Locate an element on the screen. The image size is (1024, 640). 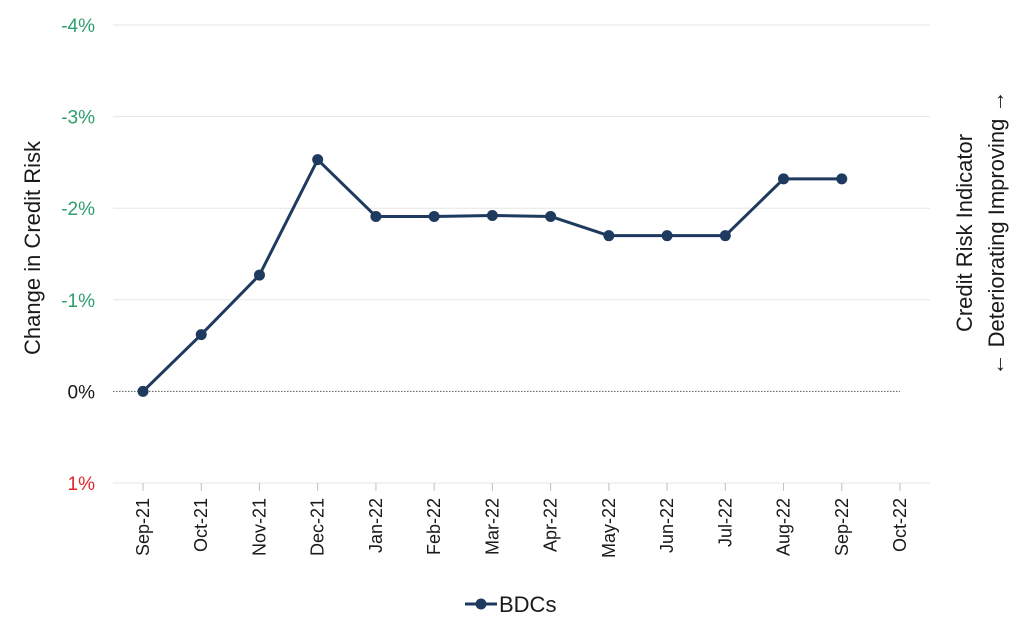
x-tick-label: Jun-22 is located at coordinates (667, 525).